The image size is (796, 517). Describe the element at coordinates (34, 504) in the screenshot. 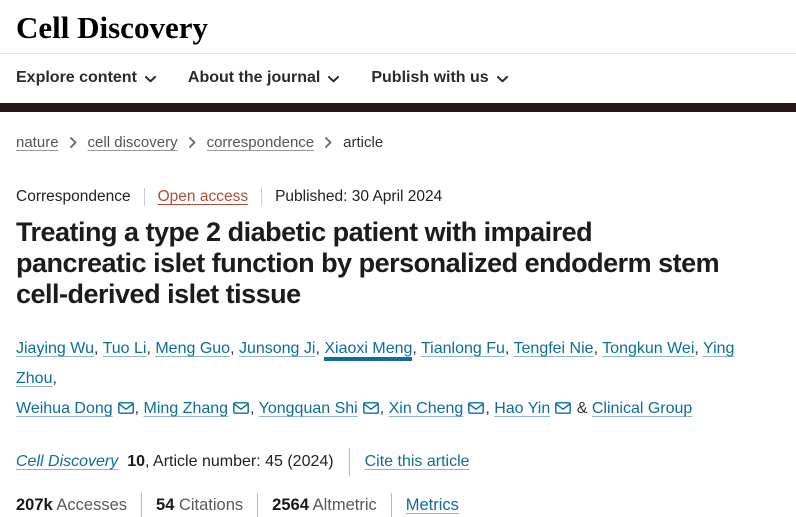

I see `metric-value: 207k` at that location.